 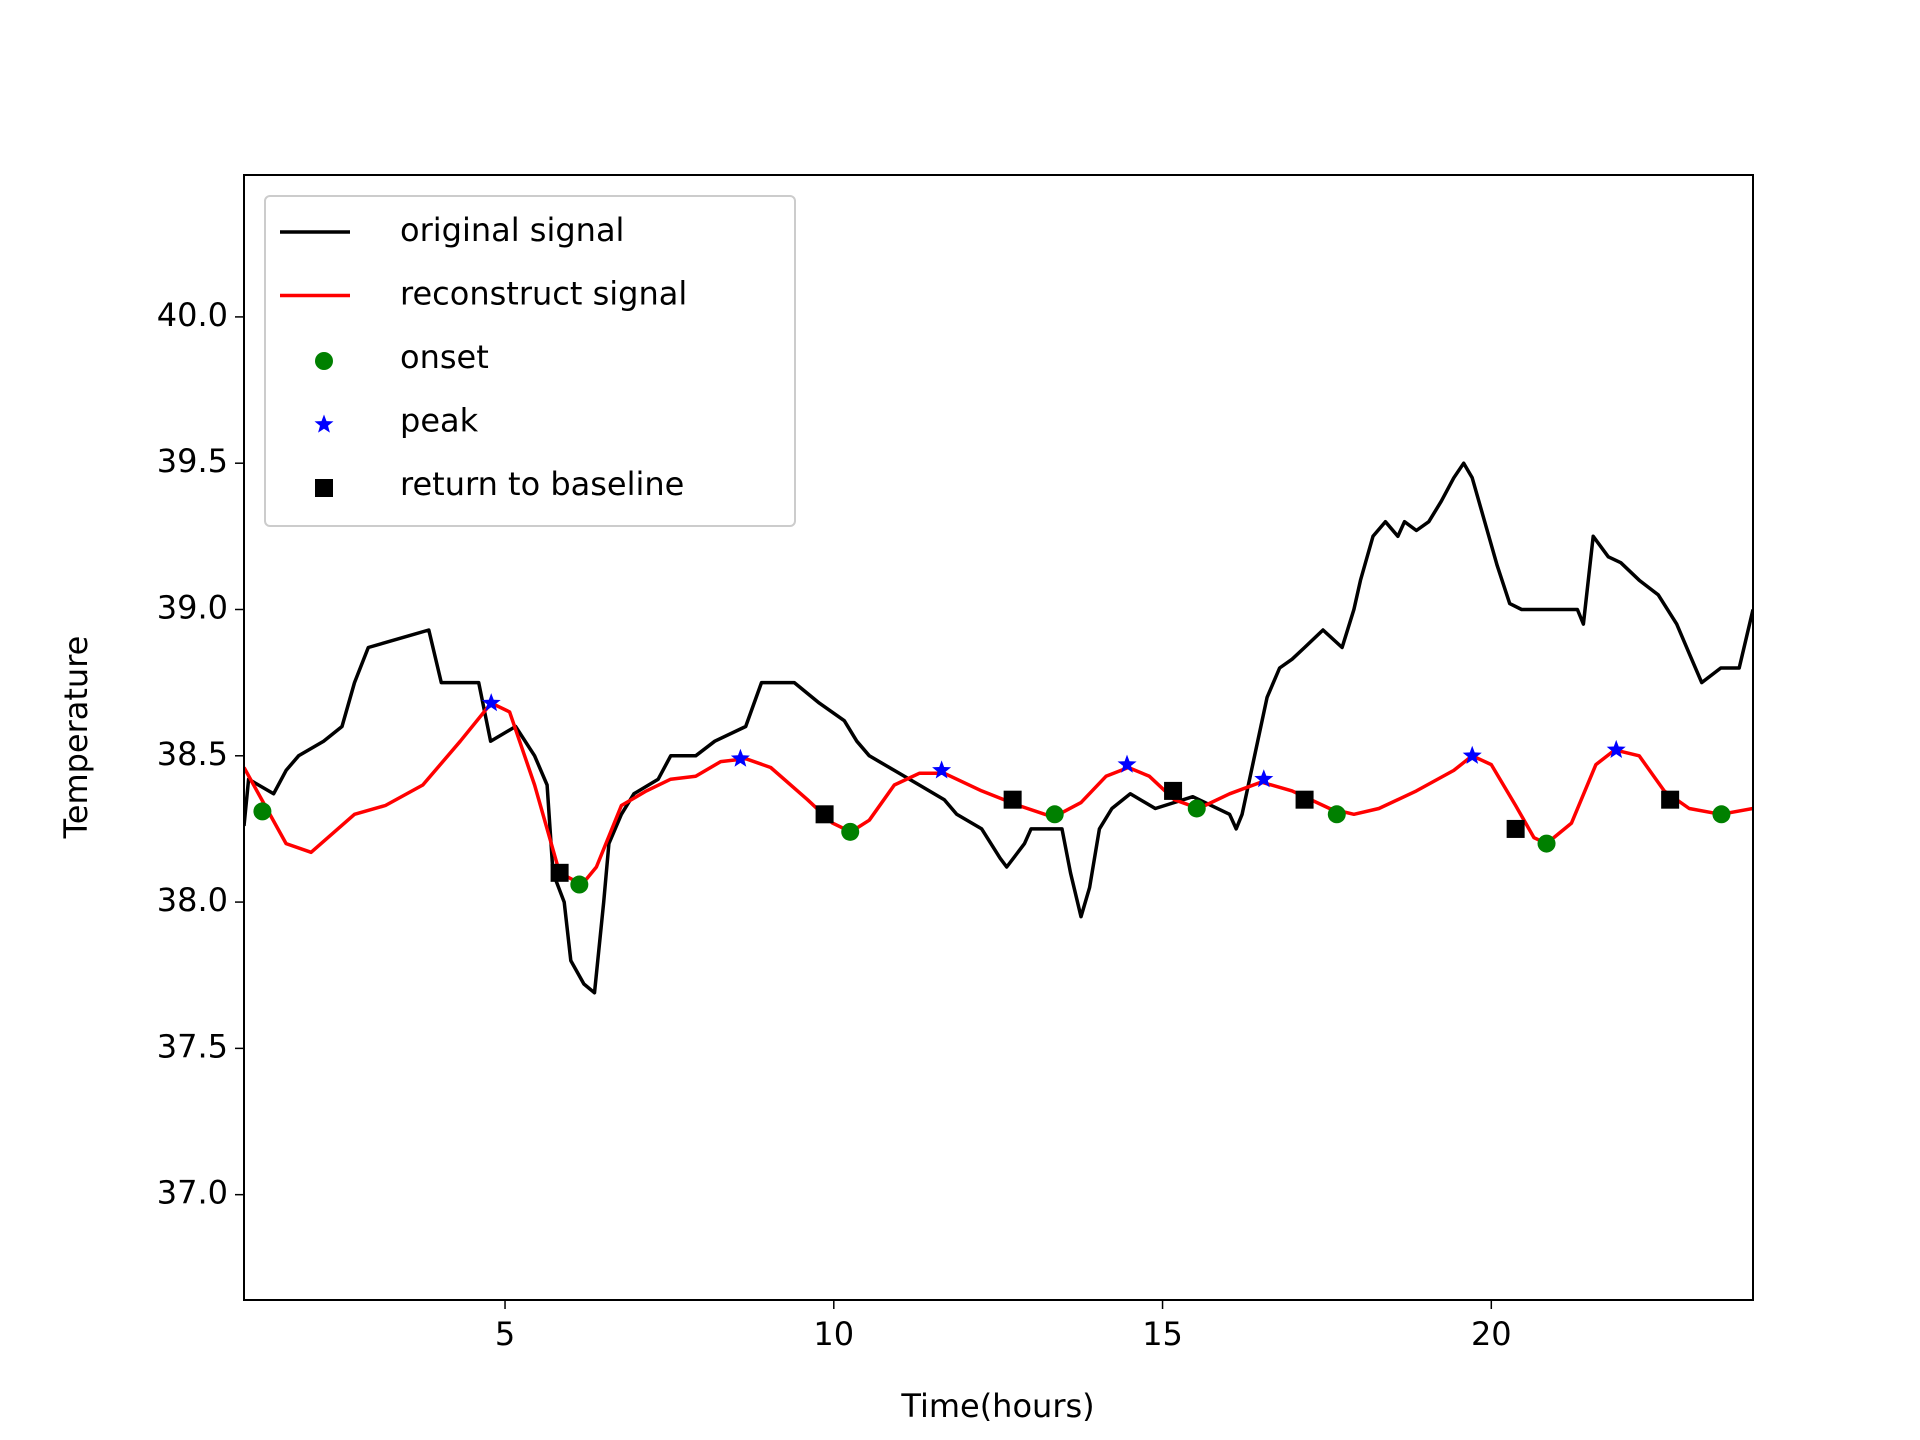 I want to click on legend-label: reconstruct signal, so click(x=543, y=294).